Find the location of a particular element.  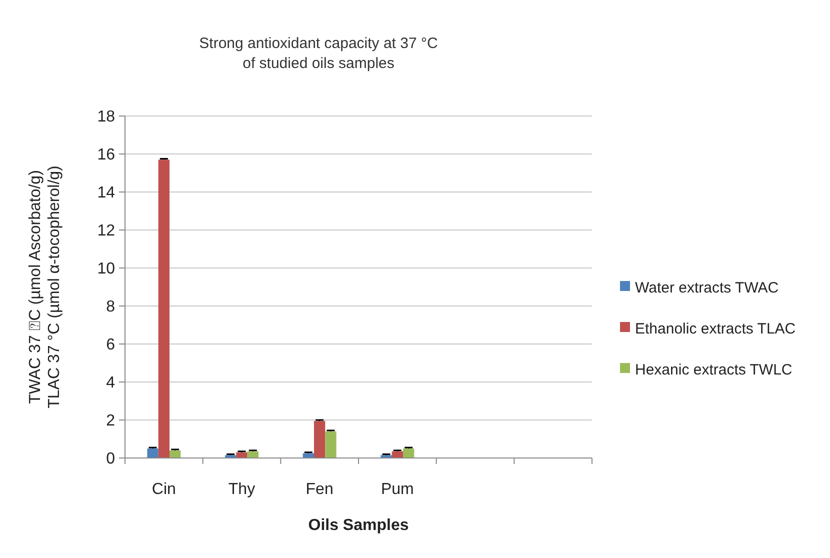

y-tick-label: 12 is located at coordinates (106, 231).